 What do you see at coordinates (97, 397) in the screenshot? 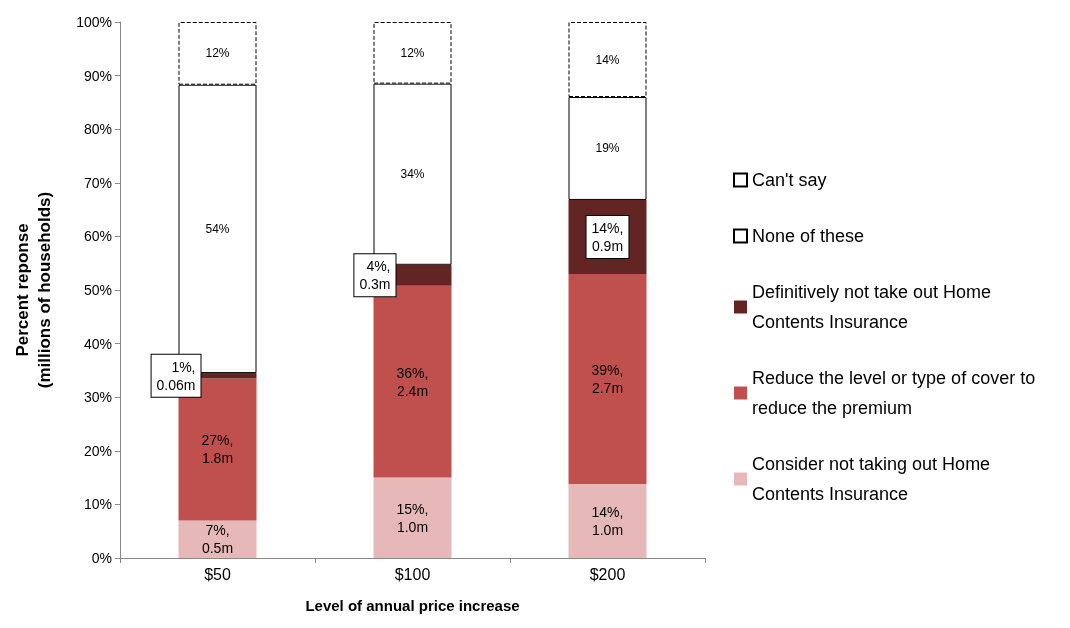
I see `y-tick-label: 30%` at bounding box center [97, 397].